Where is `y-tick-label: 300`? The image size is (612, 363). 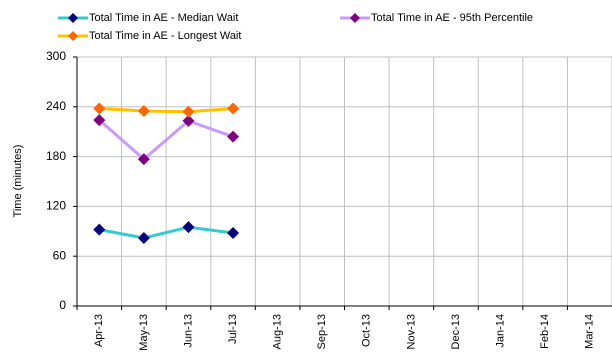 y-tick-label: 300 is located at coordinates (56, 56).